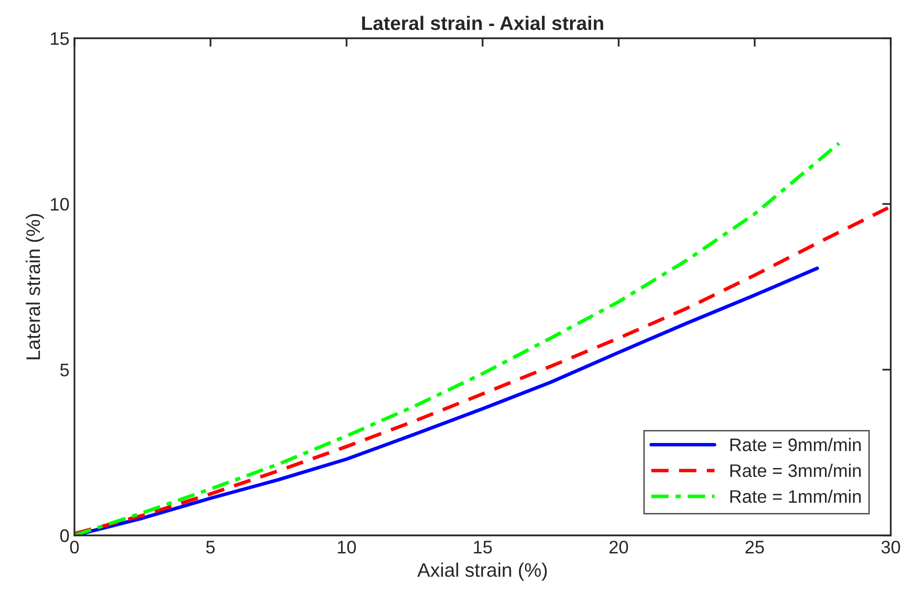  What do you see at coordinates (483, 23) in the screenshot?
I see `chart-title: Lateral strain - Axial strain` at bounding box center [483, 23].